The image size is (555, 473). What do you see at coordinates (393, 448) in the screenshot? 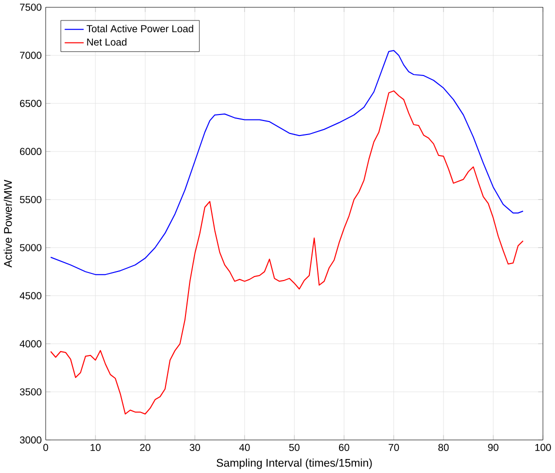
I see `x-tick-label: 70` at bounding box center [393, 448].